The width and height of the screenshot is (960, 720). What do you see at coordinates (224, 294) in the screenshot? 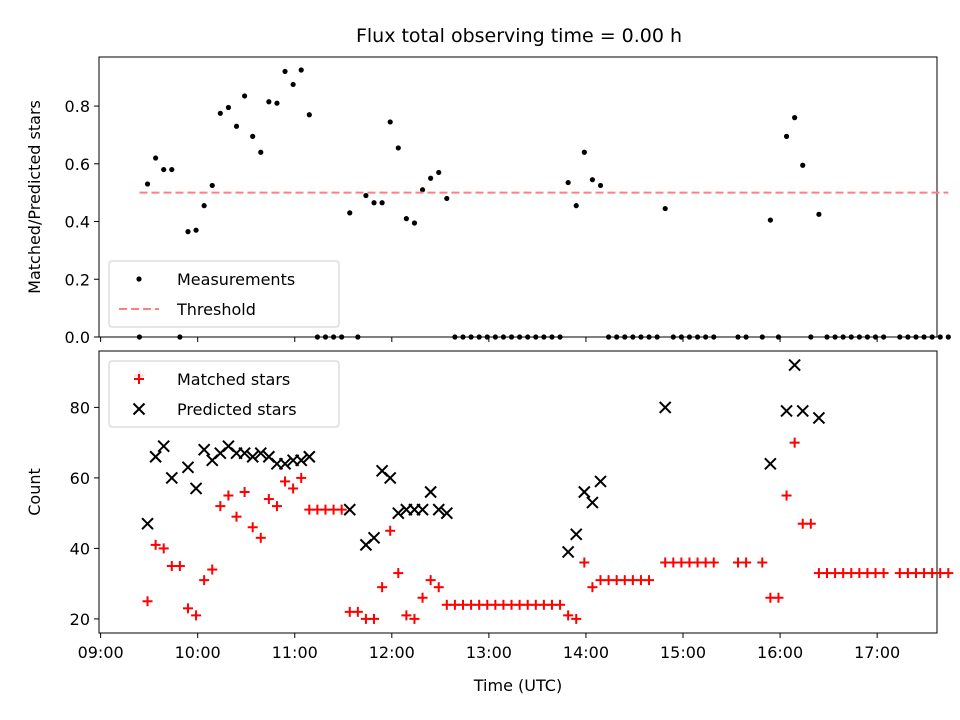
I see `legend: Measurements Threshold` at bounding box center [224, 294].